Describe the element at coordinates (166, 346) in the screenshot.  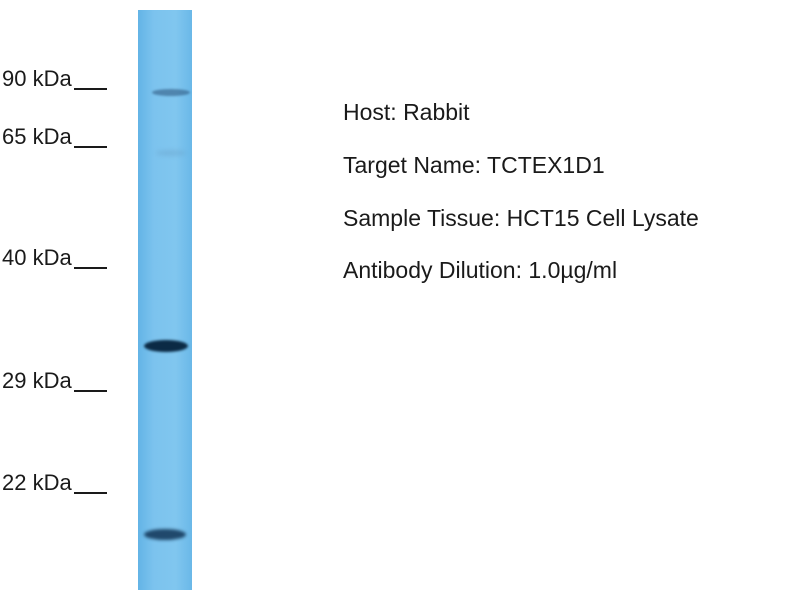
I see `band-33kda` at that location.